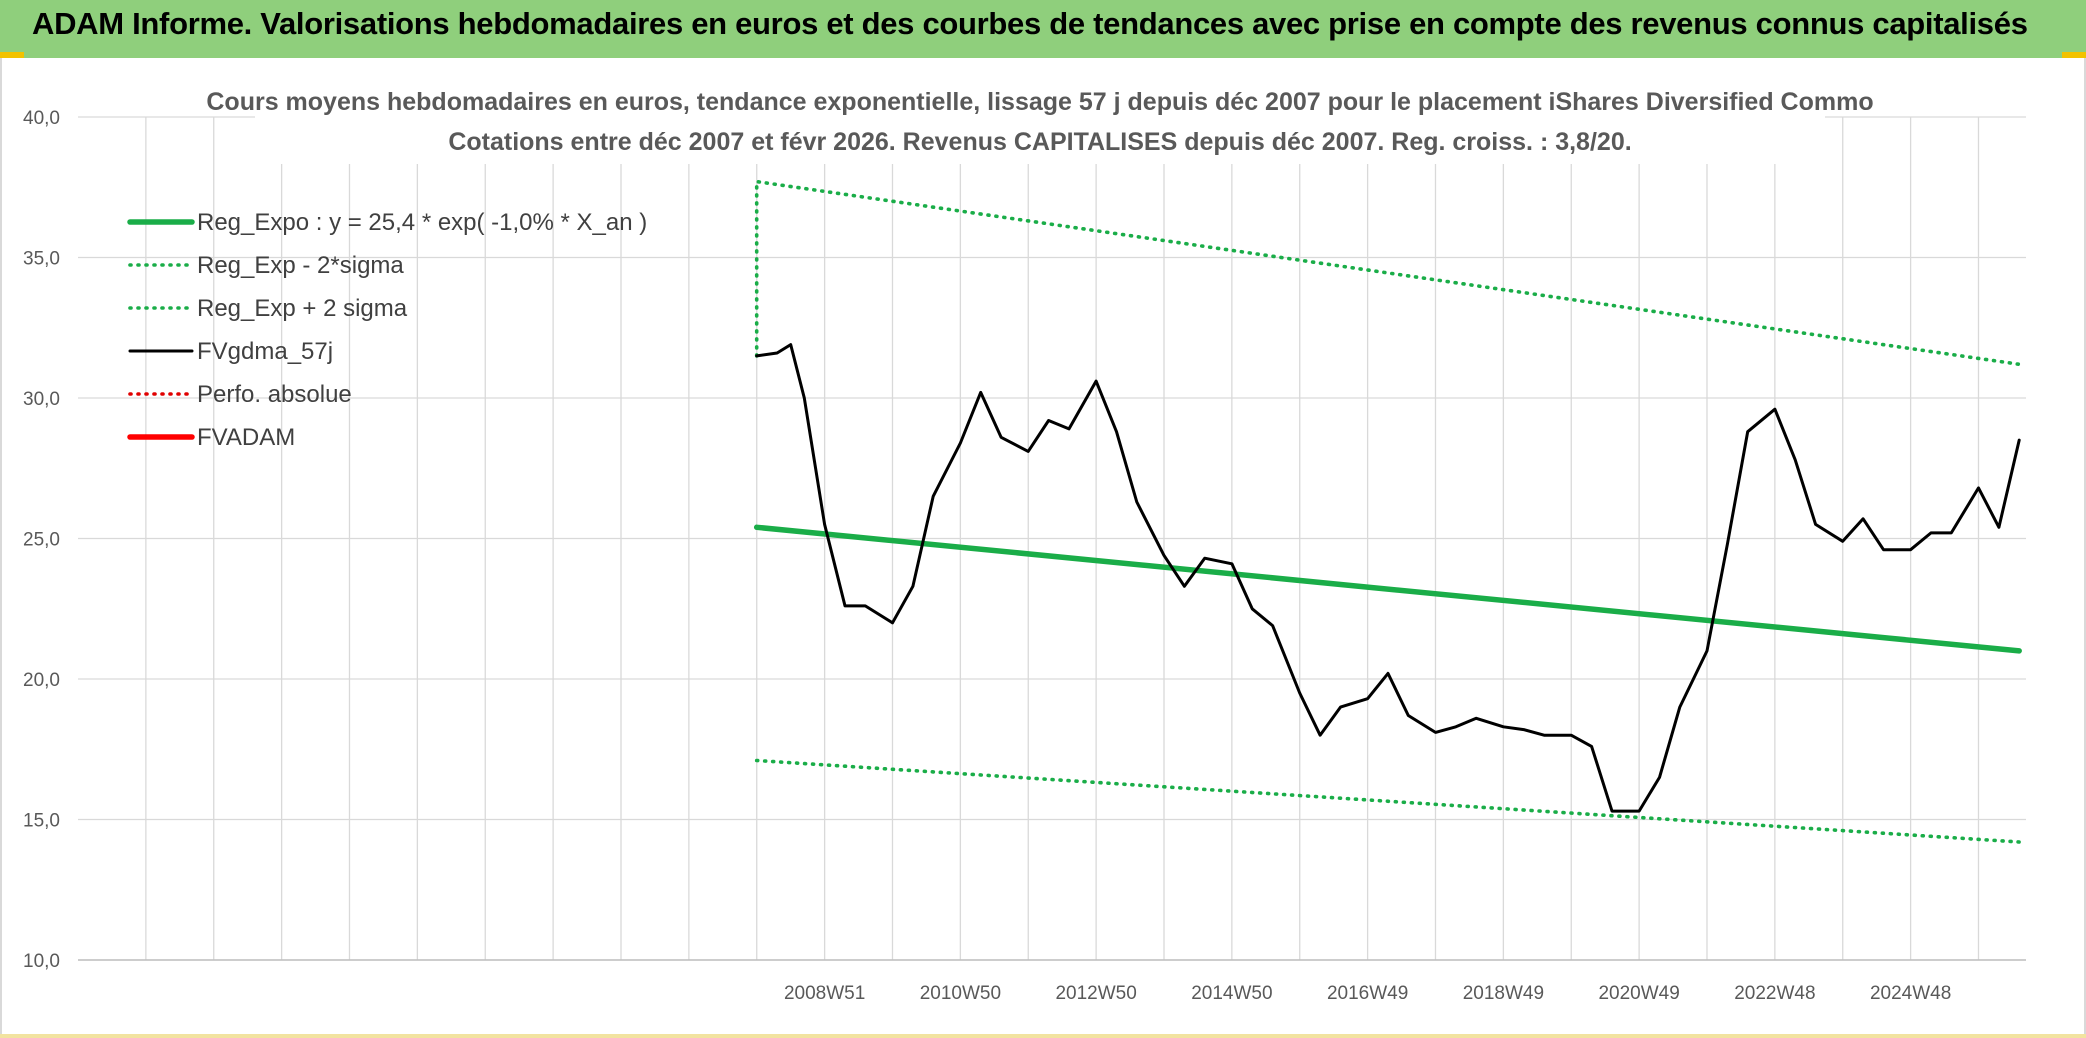 This screenshot has width=2086, height=1038. What do you see at coordinates (274, 394) in the screenshot?
I see `legend-label: Perfo. absolue` at bounding box center [274, 394].